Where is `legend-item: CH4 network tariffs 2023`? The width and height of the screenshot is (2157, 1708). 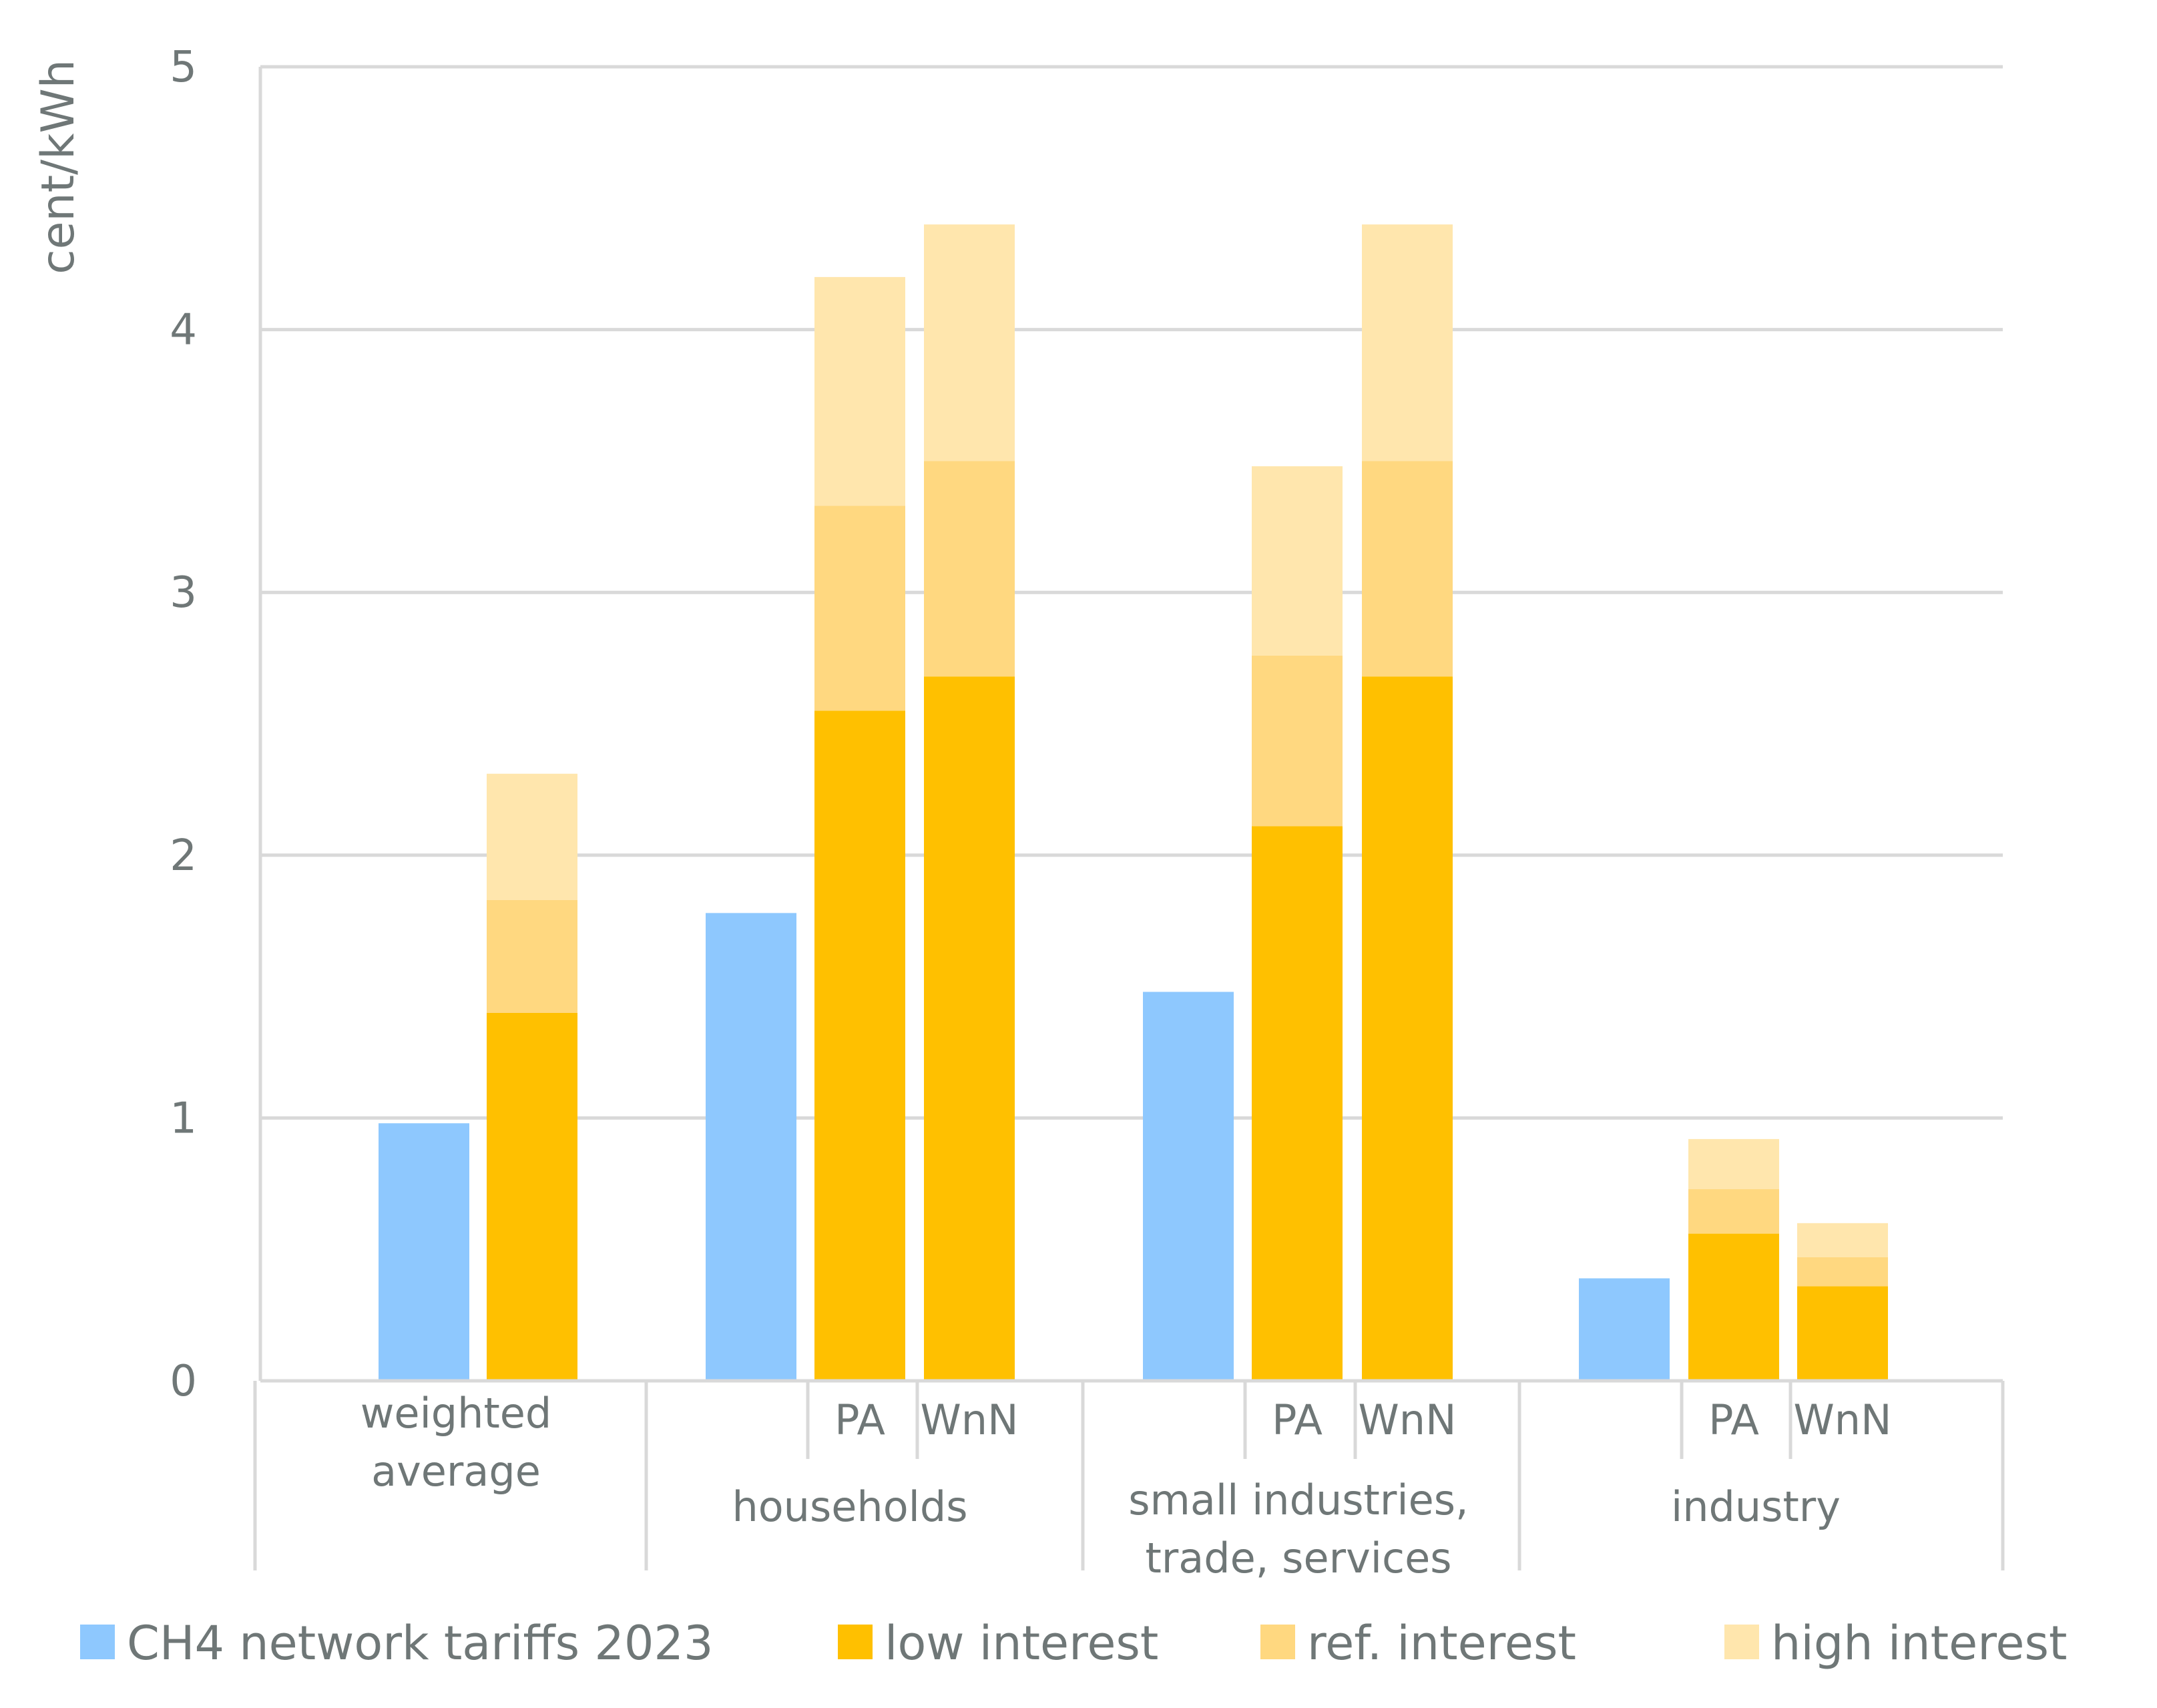 legend-item: CH4 network tariffs 2023 is located at coordinates (397, 1643).